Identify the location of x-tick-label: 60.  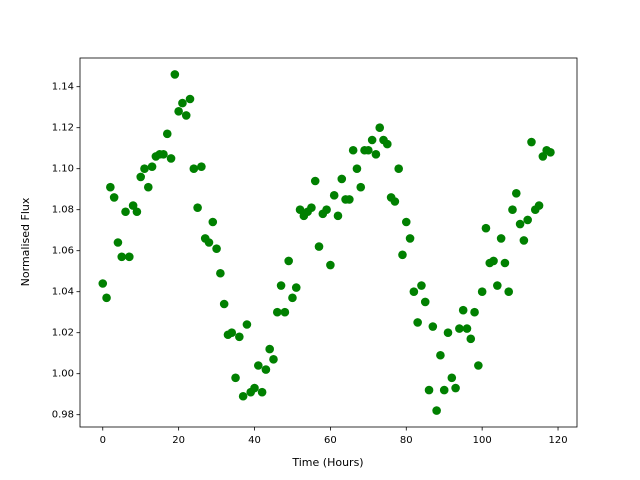
(330, 440).